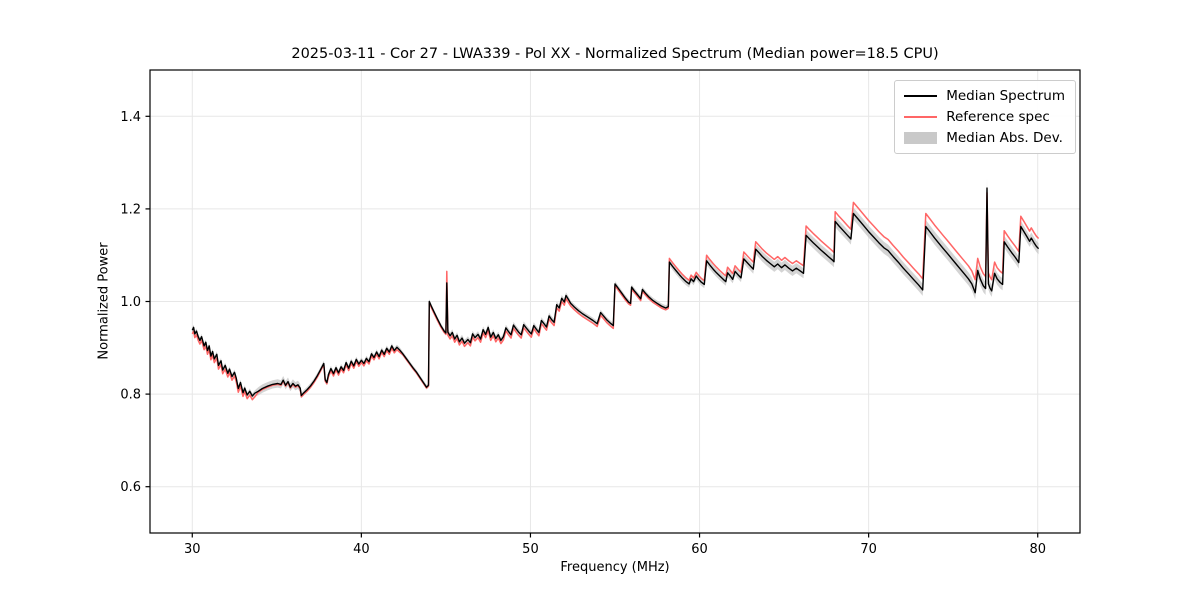  I want to click on x-axis-label: Frequency (MHz), so click(615, 567).